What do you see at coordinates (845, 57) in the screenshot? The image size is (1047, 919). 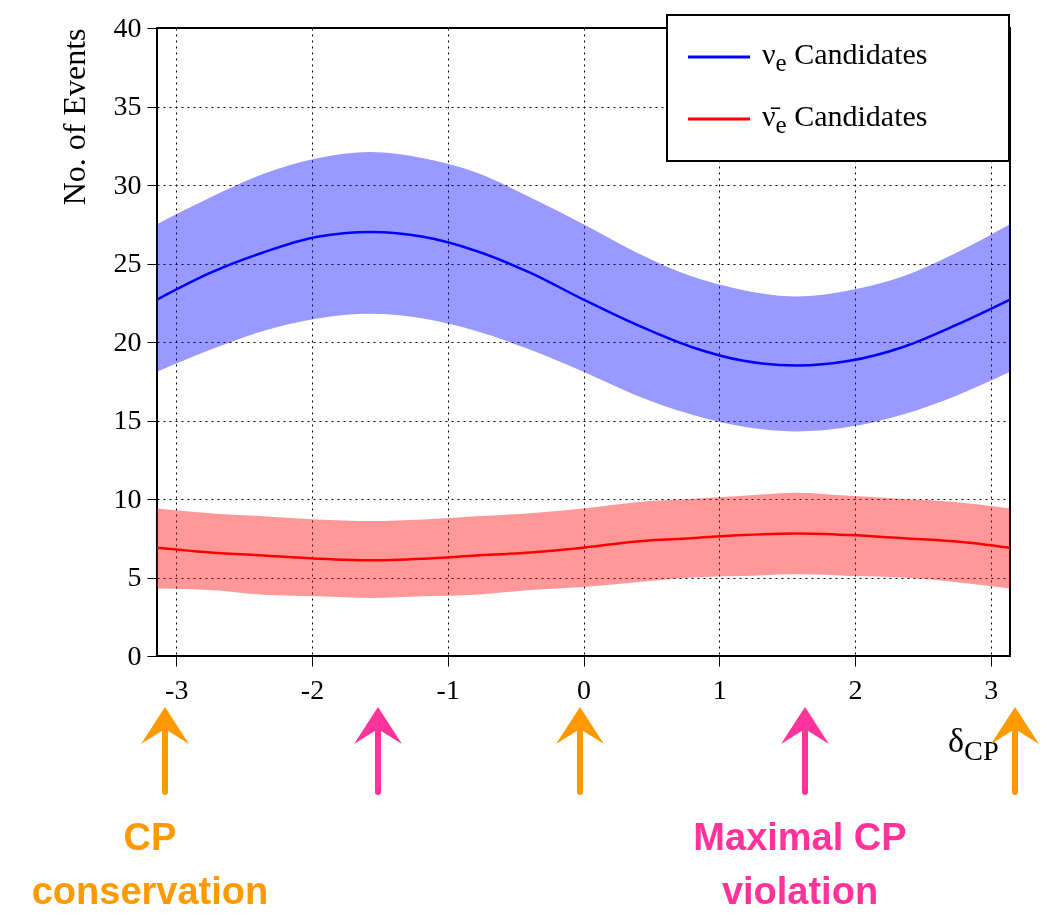 I see `legend-label: ν$_{e}$ Candidates` at bounding box center [845, 57].